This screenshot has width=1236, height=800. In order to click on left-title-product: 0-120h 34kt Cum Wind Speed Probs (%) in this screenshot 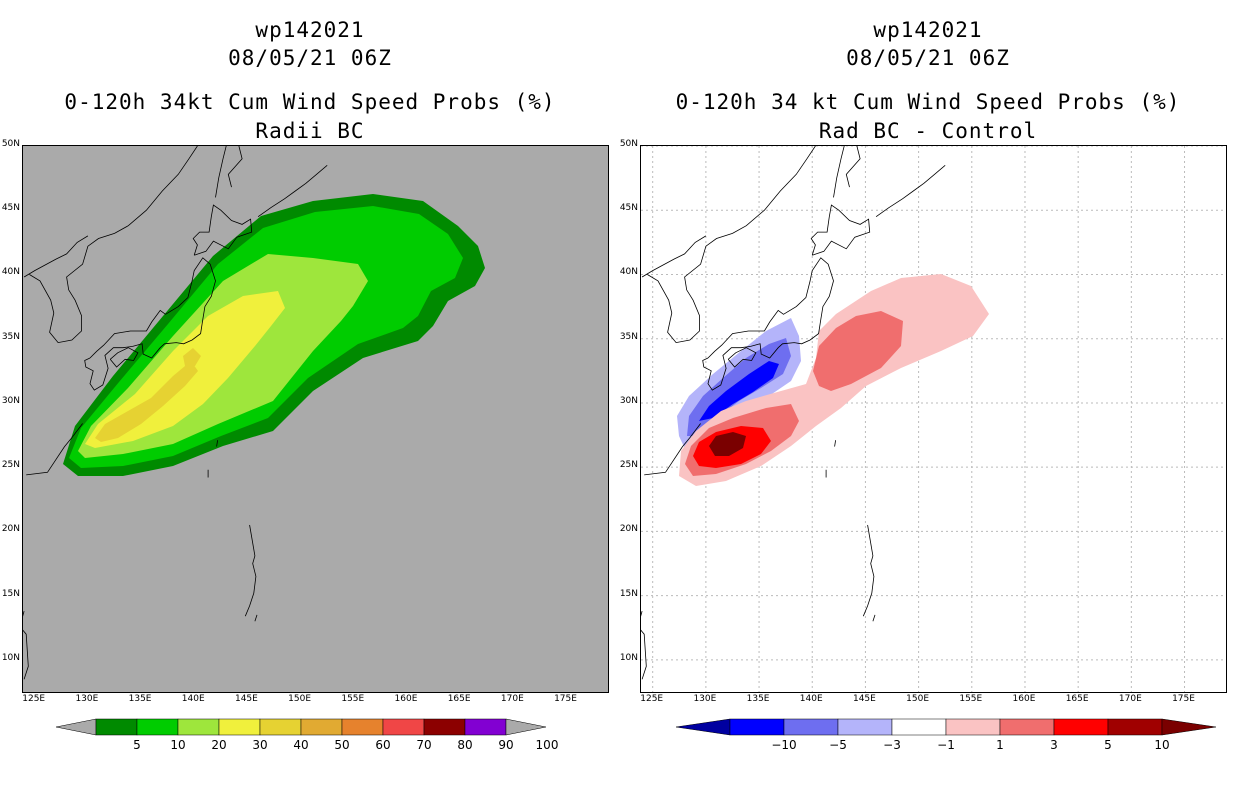, I will do `click(310, 102)`.